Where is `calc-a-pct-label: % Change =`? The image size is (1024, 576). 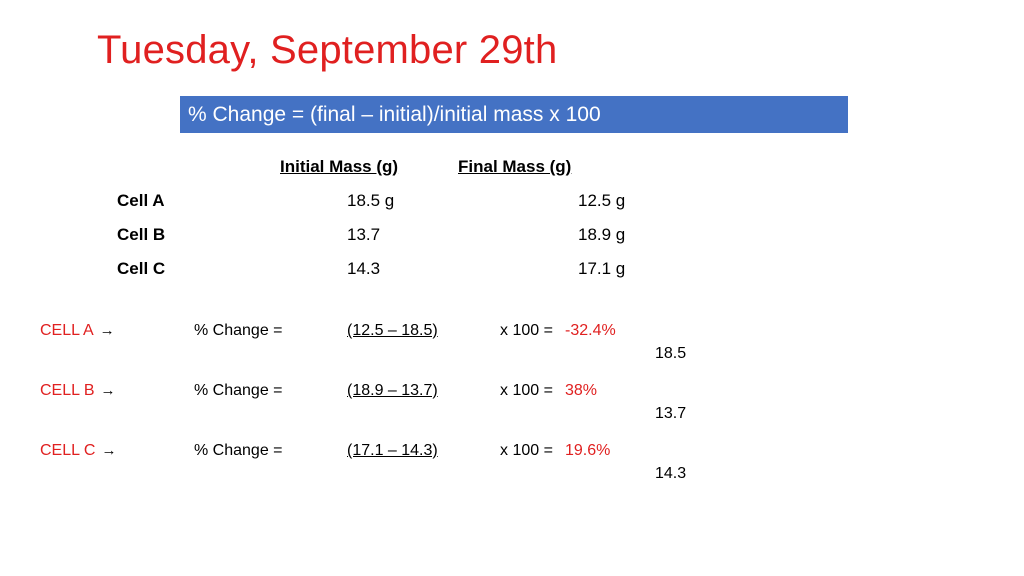 calc-a-pct-label: % Change = is located at coordinates (238, 330).